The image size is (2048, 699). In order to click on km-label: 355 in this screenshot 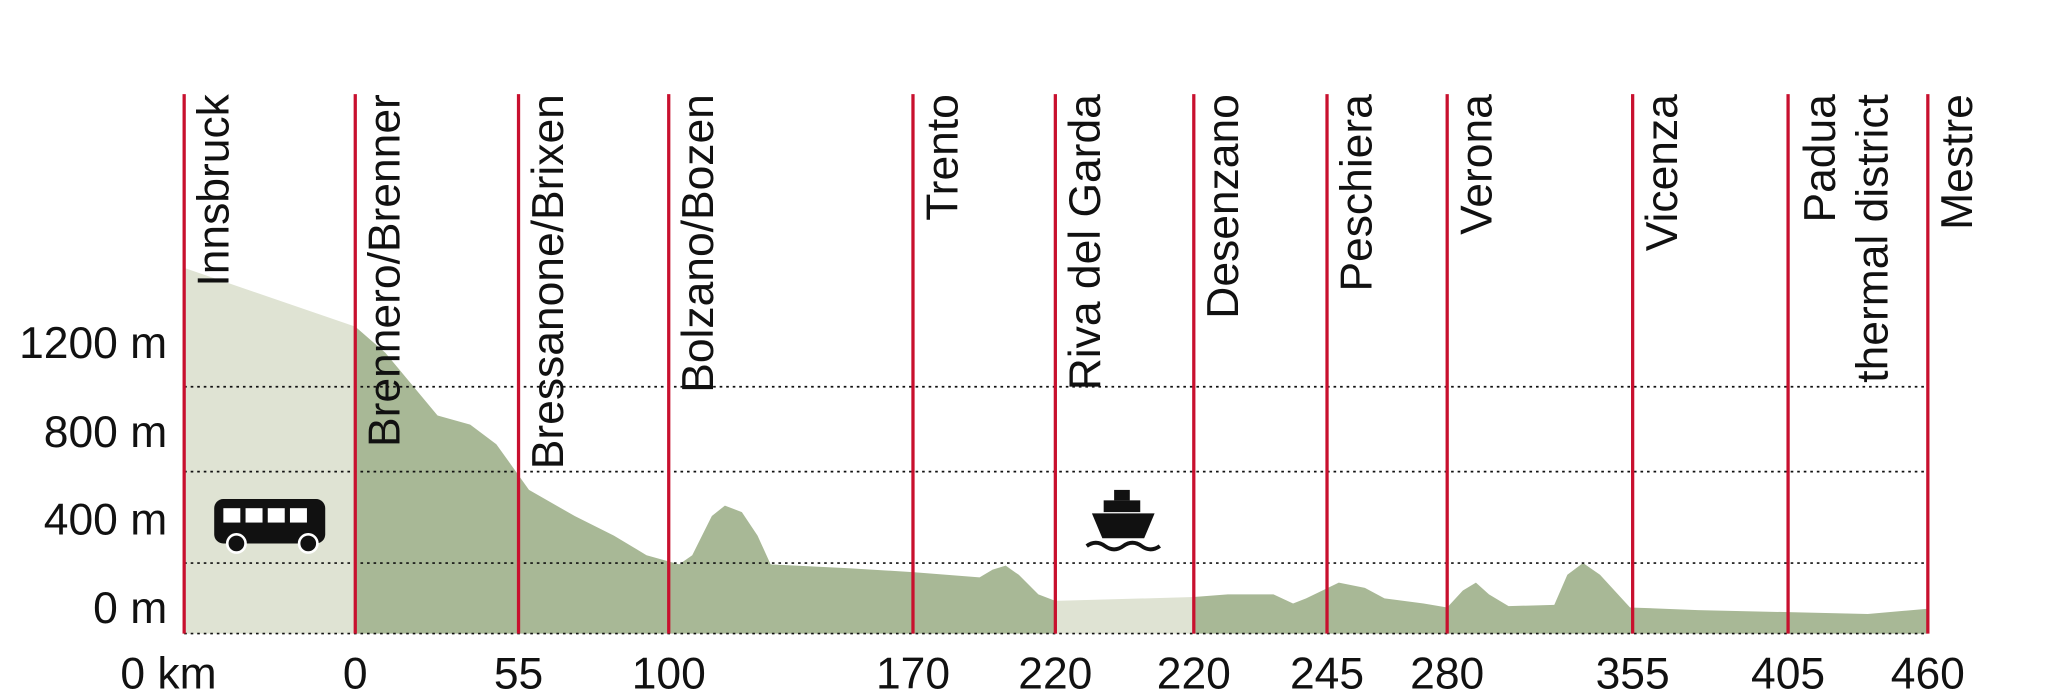, I will do `click(1633, 673)`.